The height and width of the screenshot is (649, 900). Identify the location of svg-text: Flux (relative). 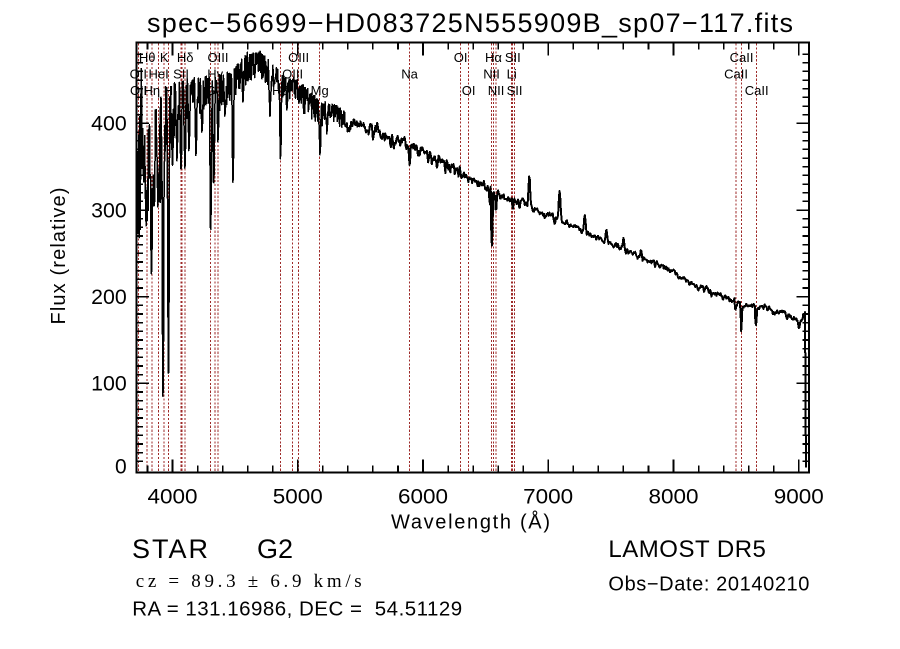
(59, 256).